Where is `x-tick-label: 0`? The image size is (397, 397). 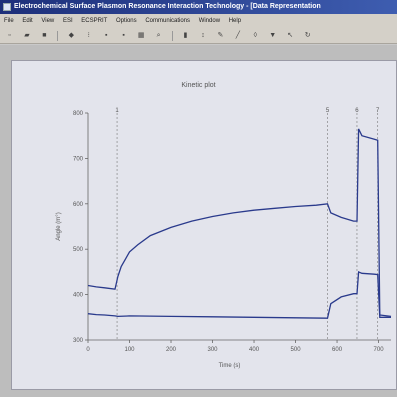 x-tick-label: 0 is located at coordinates (88, 350).